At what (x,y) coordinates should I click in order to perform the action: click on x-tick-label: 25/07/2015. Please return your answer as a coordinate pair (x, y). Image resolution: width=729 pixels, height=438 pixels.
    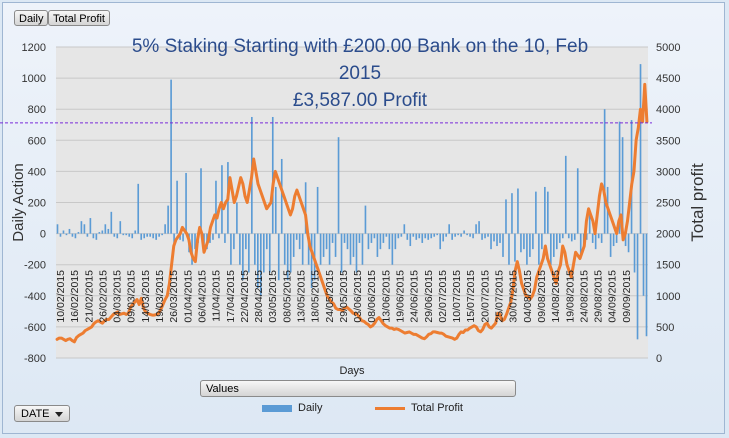
    Looking at the image, I should click on (500, 296).